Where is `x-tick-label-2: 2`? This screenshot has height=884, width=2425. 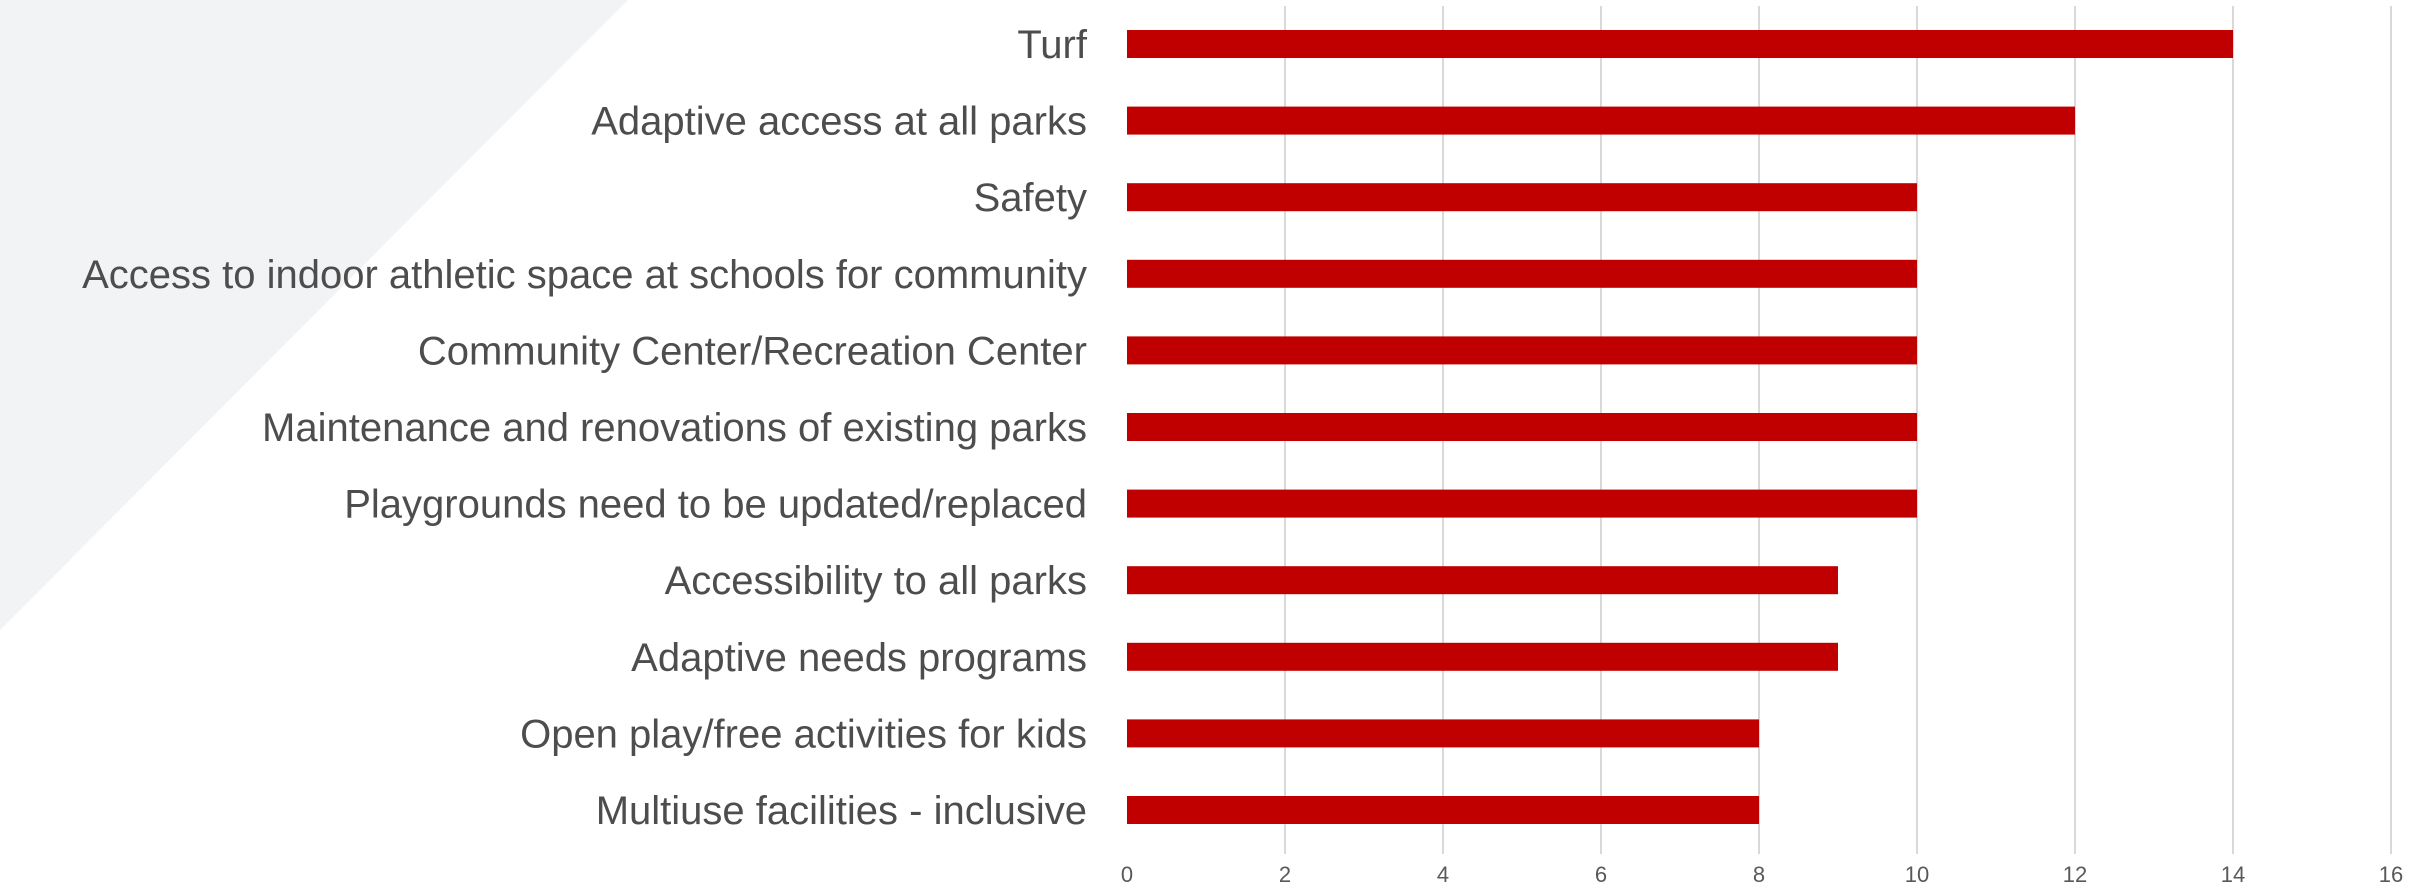 x-tick-label-2: 2 is located at coordinates (1285, 873).